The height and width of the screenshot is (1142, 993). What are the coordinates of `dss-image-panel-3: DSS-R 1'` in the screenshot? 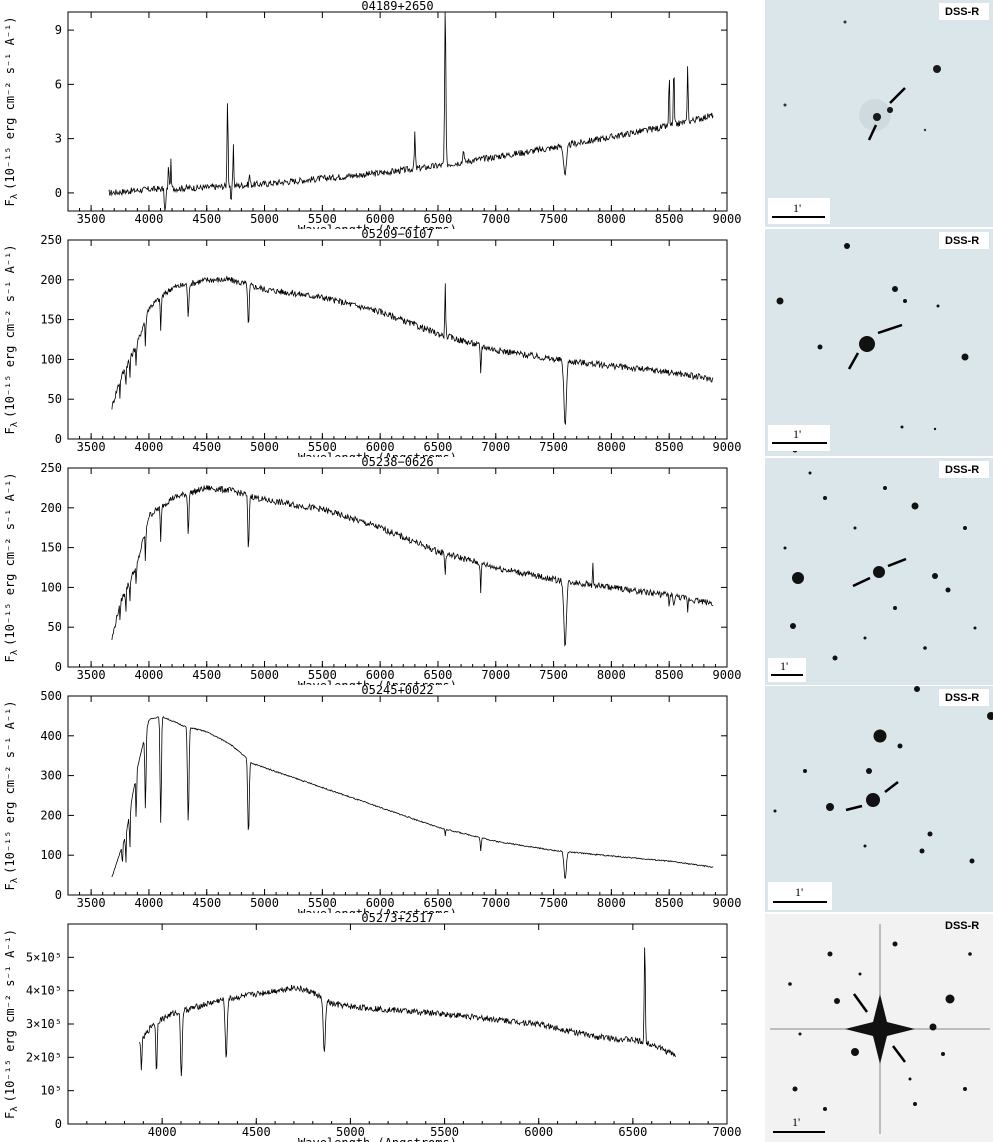 It's located at (879, 571).